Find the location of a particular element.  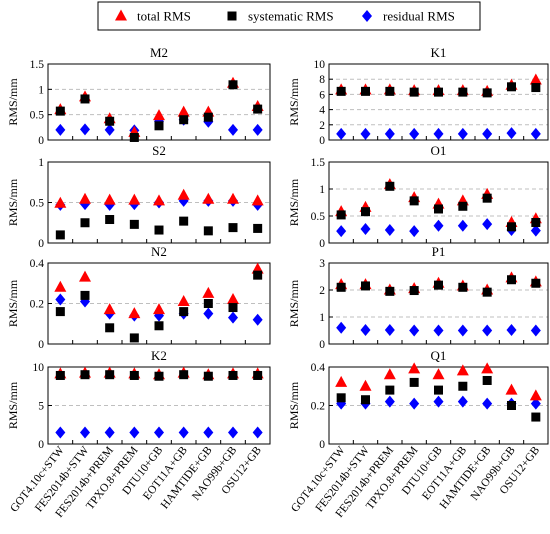

y-tick-label: 1 is located at coordinates (322, 190).